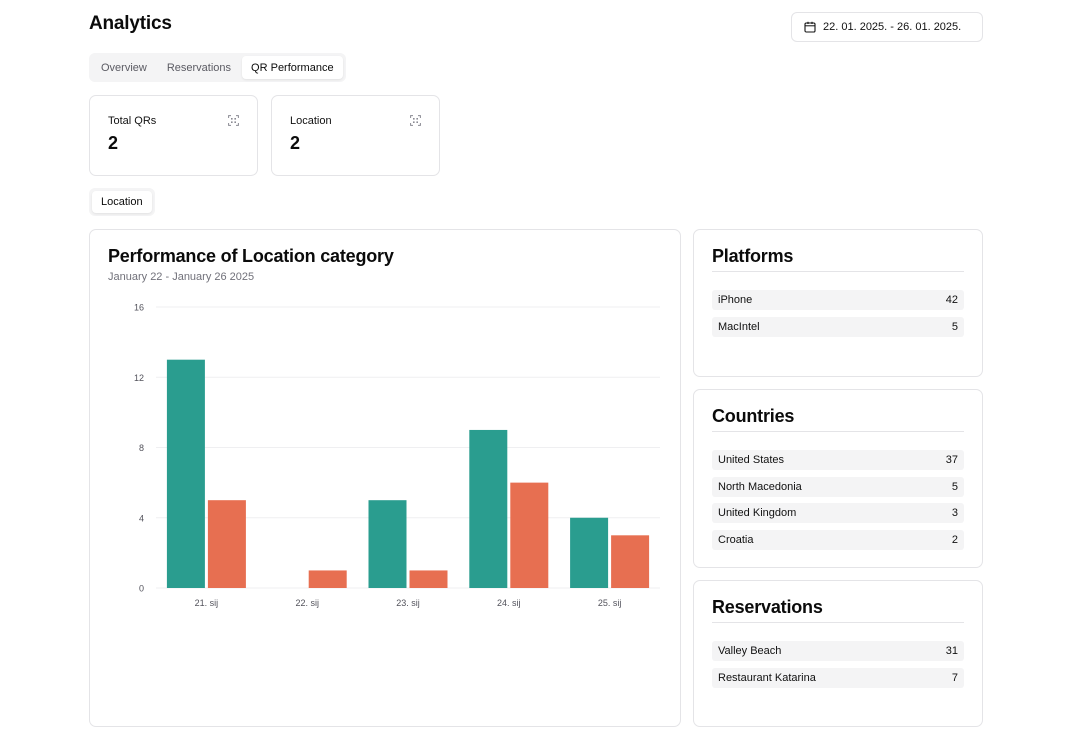 This screenshot has width=1080, height=730. I want to click on tab-overview: Overview, so click(124, 67).